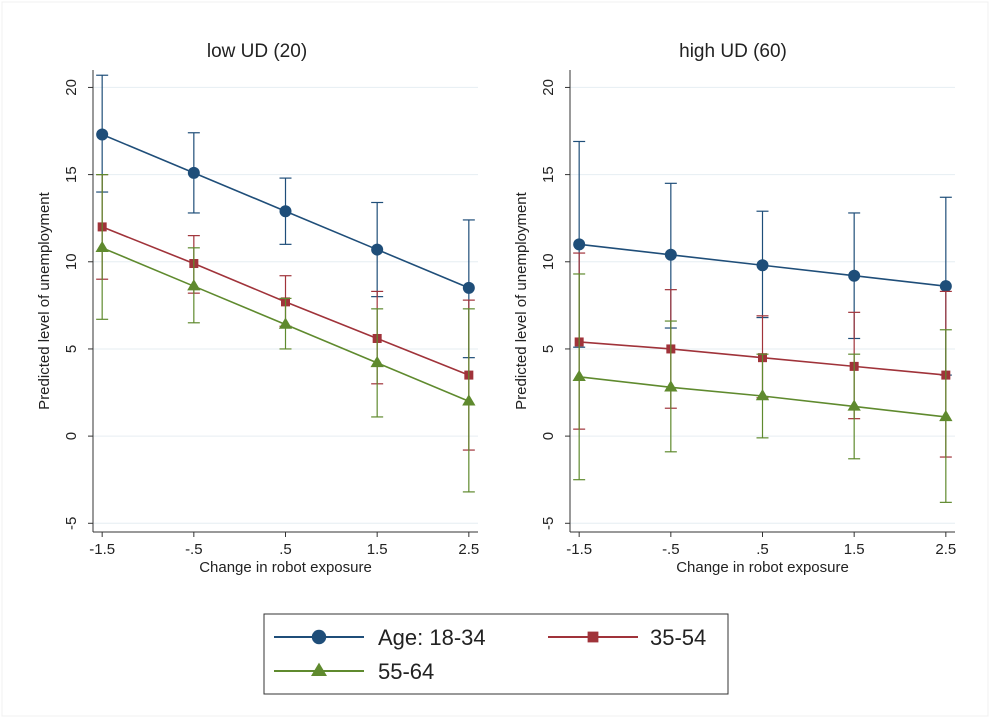 The width and height of the screenshot is (990, 725). Describe the element at coordinates (496, 654) in the screenshot. I see `legend-box` at that location.